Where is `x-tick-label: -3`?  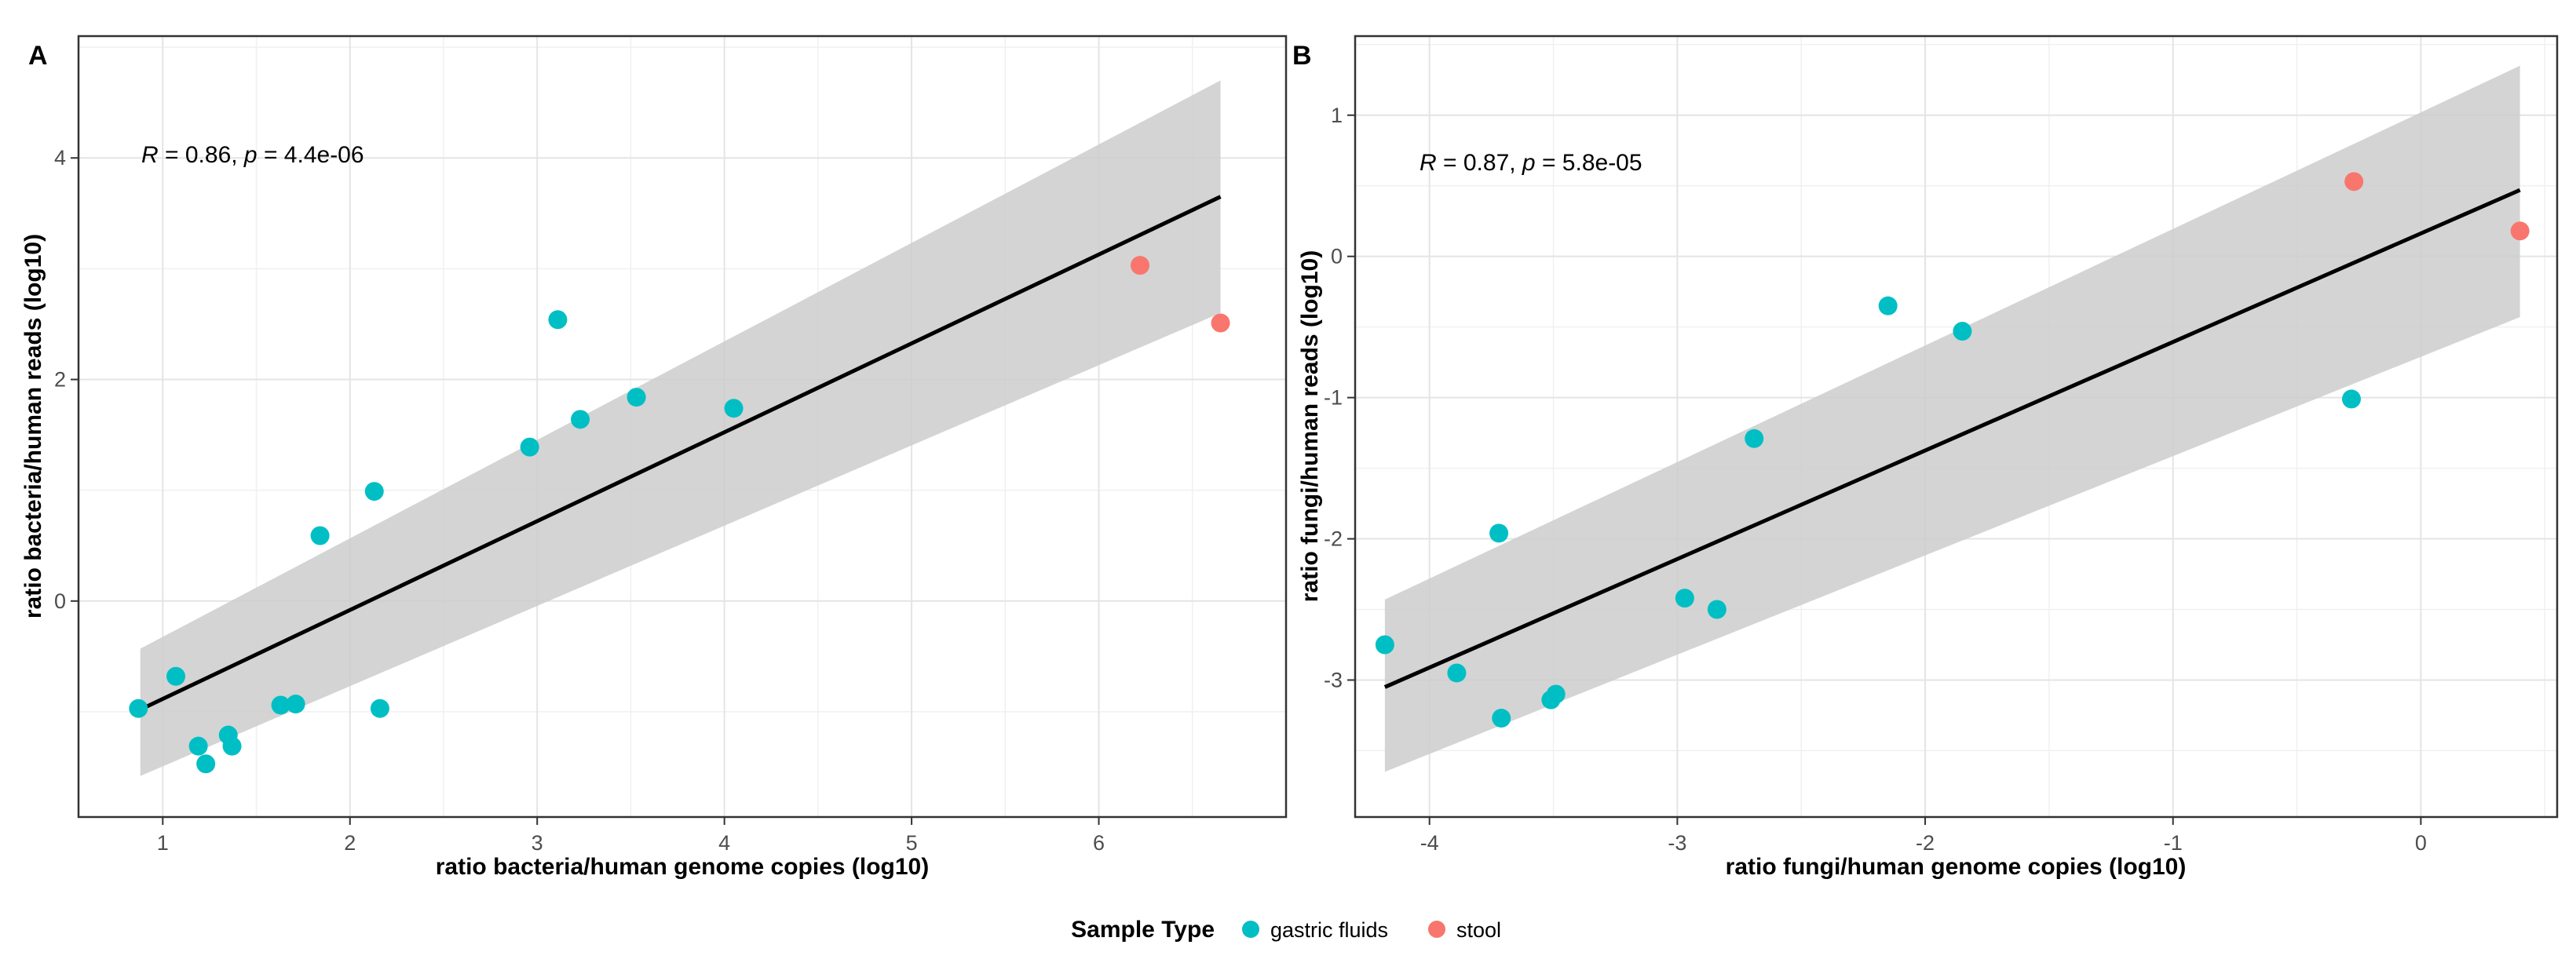
x-tick-label: -3 is located at coordinates (1677, 843).